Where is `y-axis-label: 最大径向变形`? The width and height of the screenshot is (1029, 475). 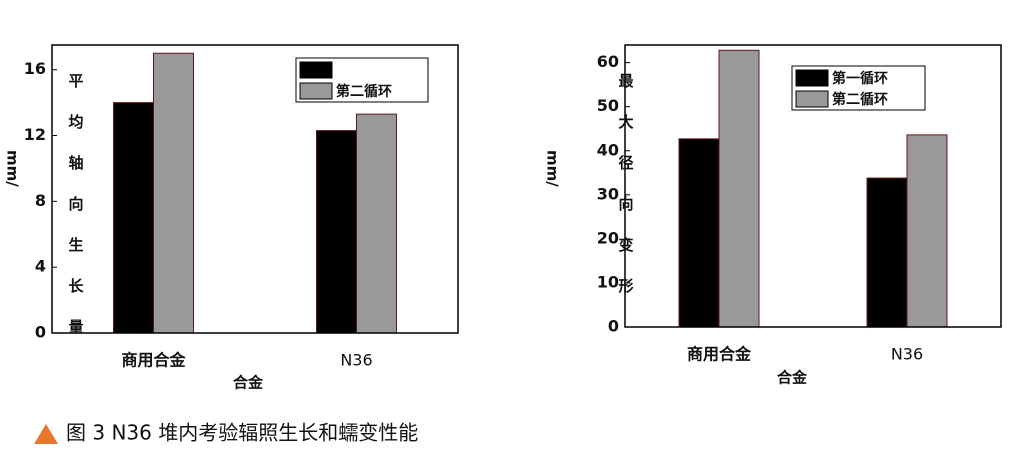
y-axis-label: 最大径向变形 is located at coordinates (626, 195).